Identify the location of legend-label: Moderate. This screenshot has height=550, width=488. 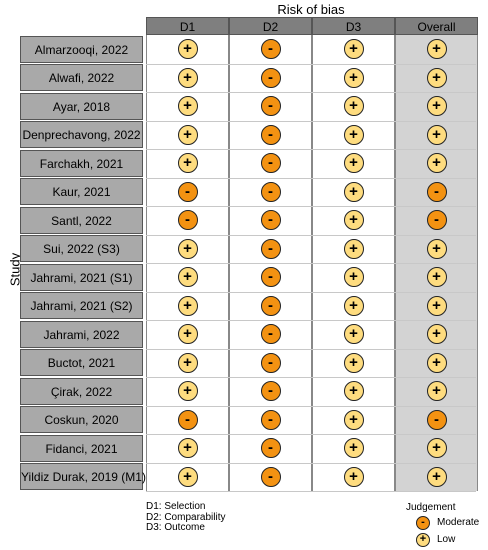
(458, 522).